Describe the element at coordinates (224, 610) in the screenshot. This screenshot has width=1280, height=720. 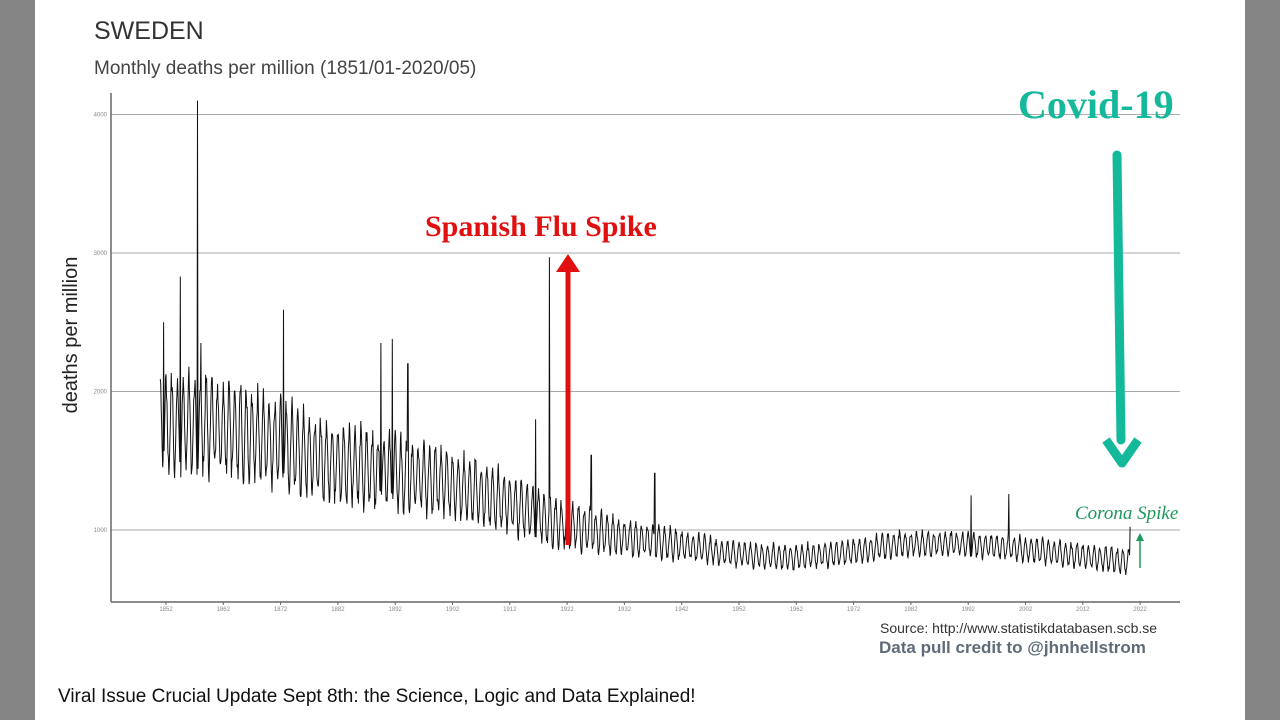
I see `x-tick-label: 1862` at that location.